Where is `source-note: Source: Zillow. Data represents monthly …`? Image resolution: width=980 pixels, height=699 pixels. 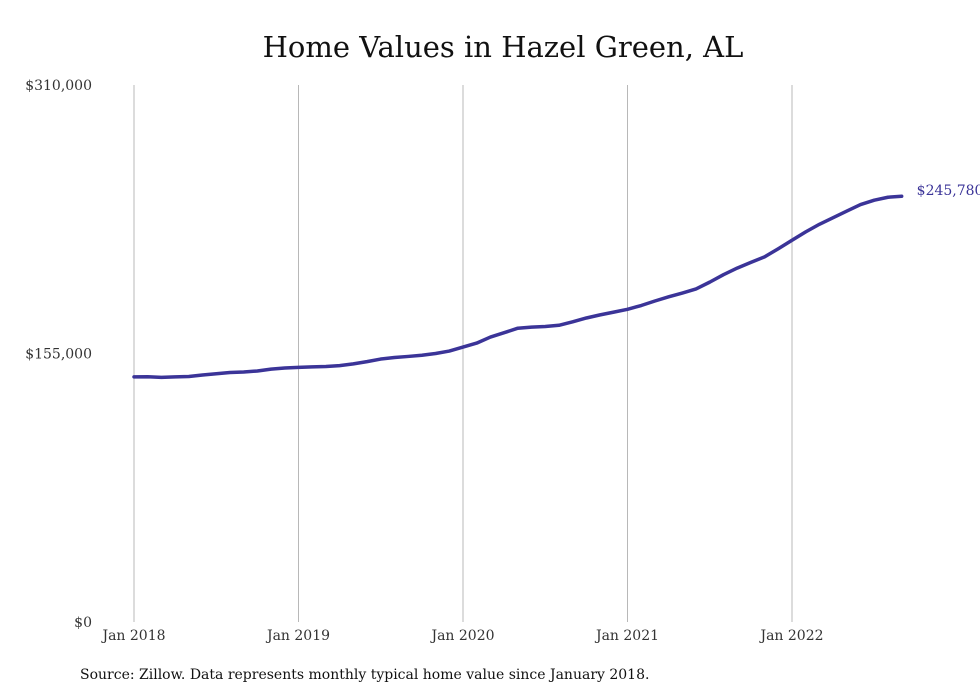 source-note: Source: Zillow. Data represents monthly … is located at coordinates (365, 675).